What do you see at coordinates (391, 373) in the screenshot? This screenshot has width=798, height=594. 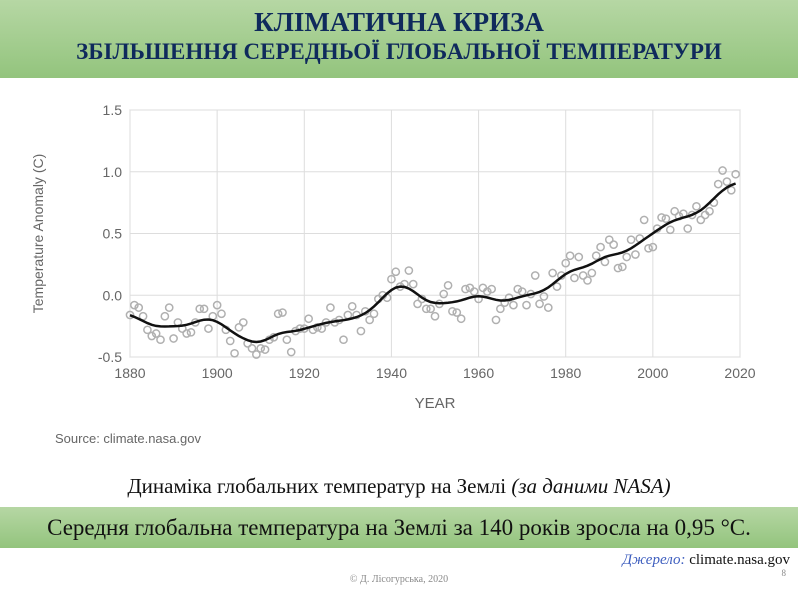 I see `x-tick-label: 1940` at bounding box center [391, 373].